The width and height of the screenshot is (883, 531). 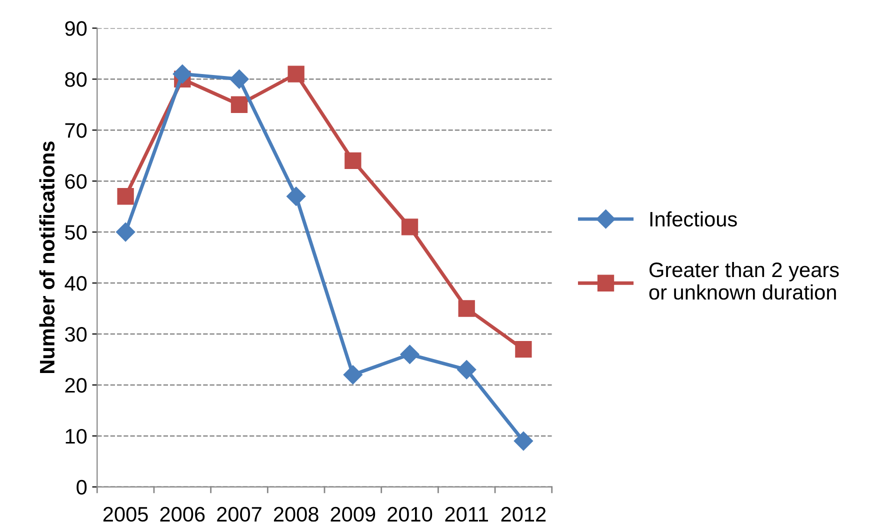 What do you see at coordinates (466, 514) in the screenshot?
I see `x-tick-label: 2011` at bounding box center [466, 514].